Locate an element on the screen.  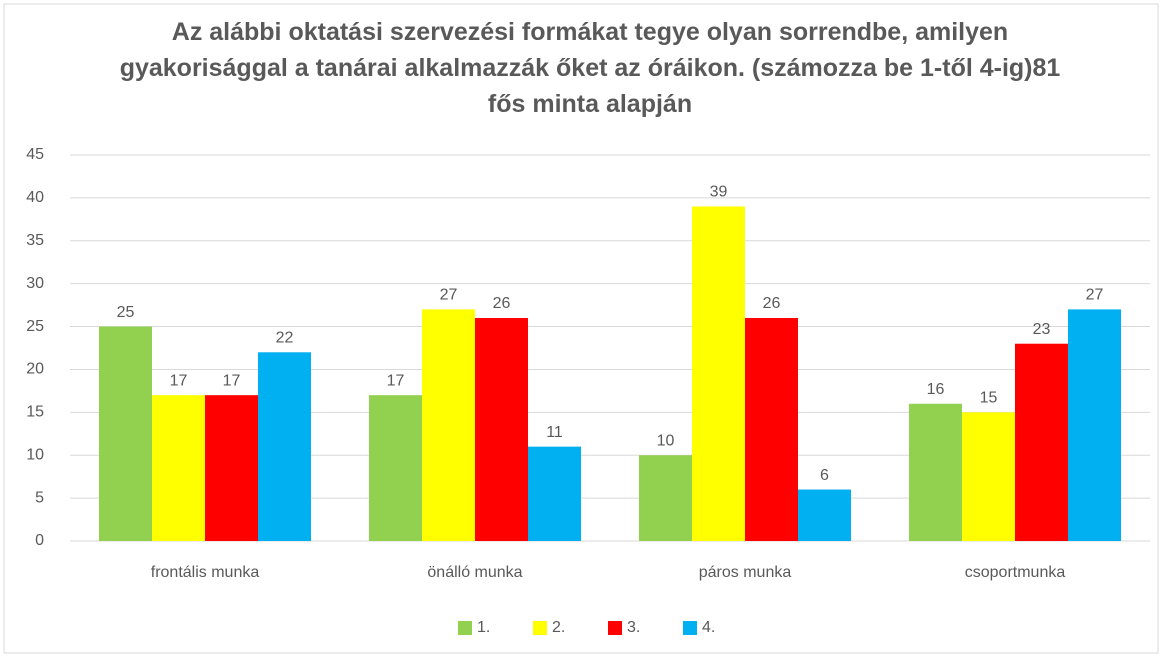
legend-label: 2. is located at coordinates (558, 627).